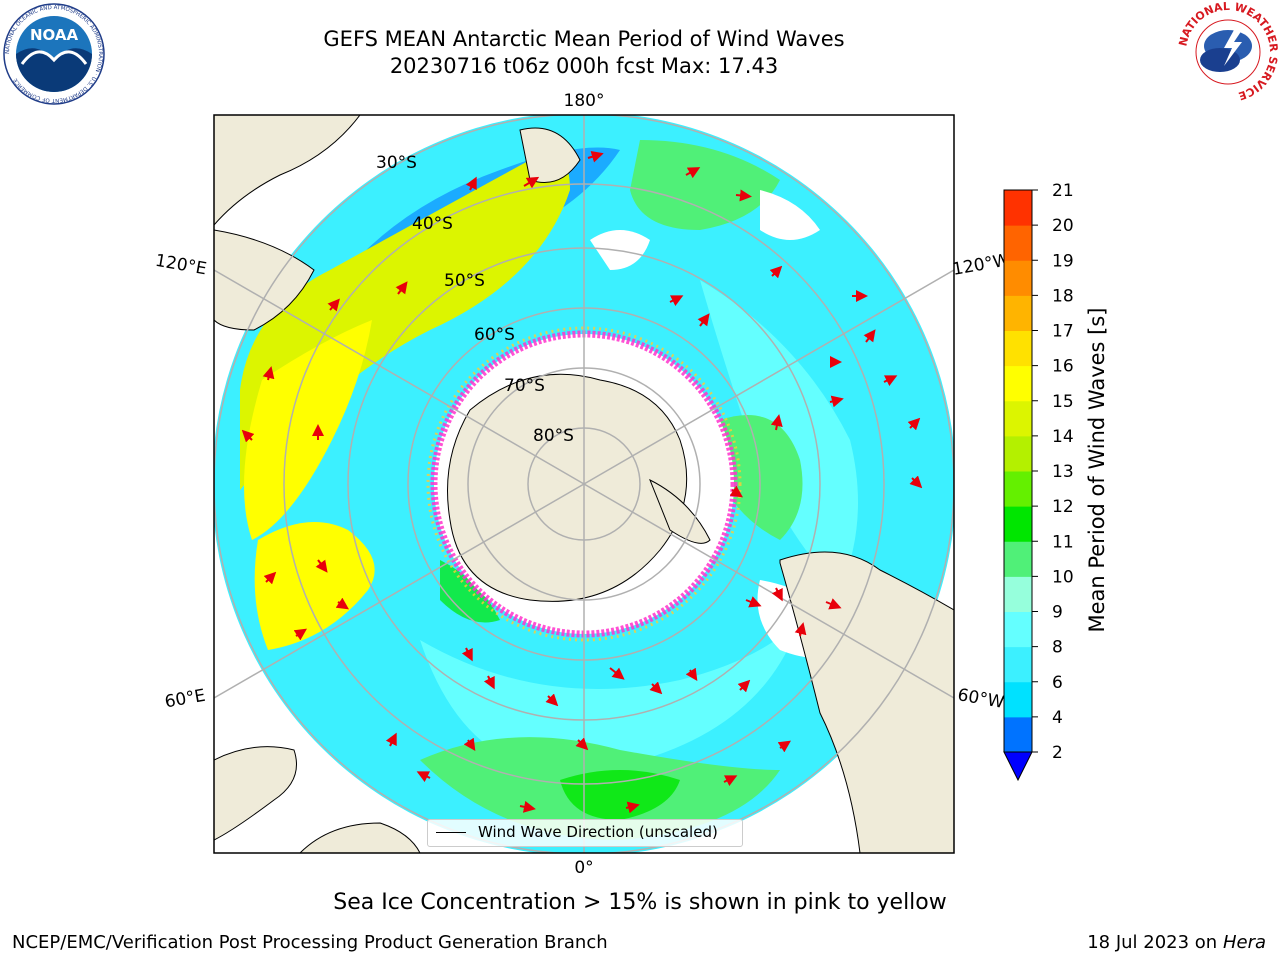 This screenshot has height=960, width=1280. What do you see at coordinates (1063, 507) in the screenshot?
I see `colorbar-tick-label: 12` at bounding box center [1063, 507].